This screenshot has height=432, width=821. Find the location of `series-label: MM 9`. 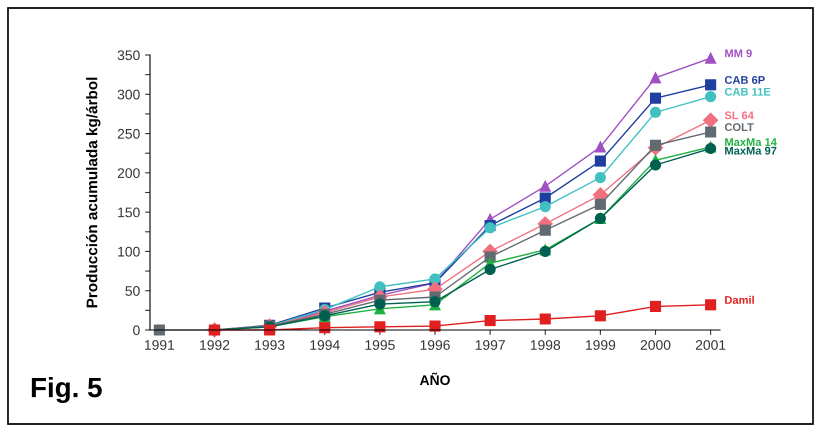

series-label: MM 9 is located at coordinates (738, 53).